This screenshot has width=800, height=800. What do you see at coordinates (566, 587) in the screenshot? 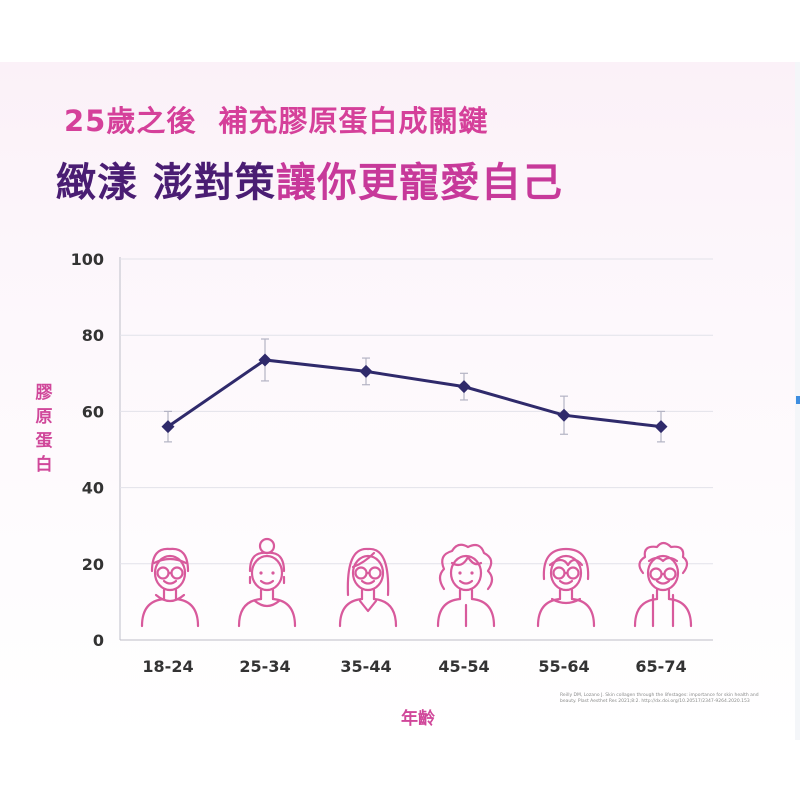
I see `senior-woman-glasses-icon` at bounding box center [566, 587].